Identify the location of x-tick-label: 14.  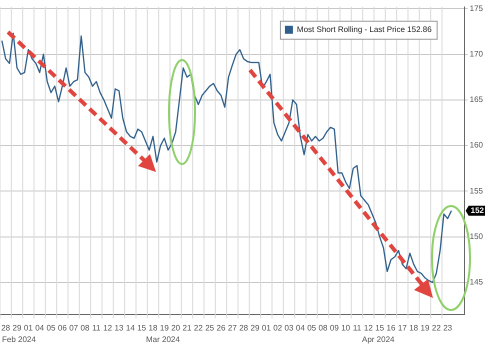
(131, 327).